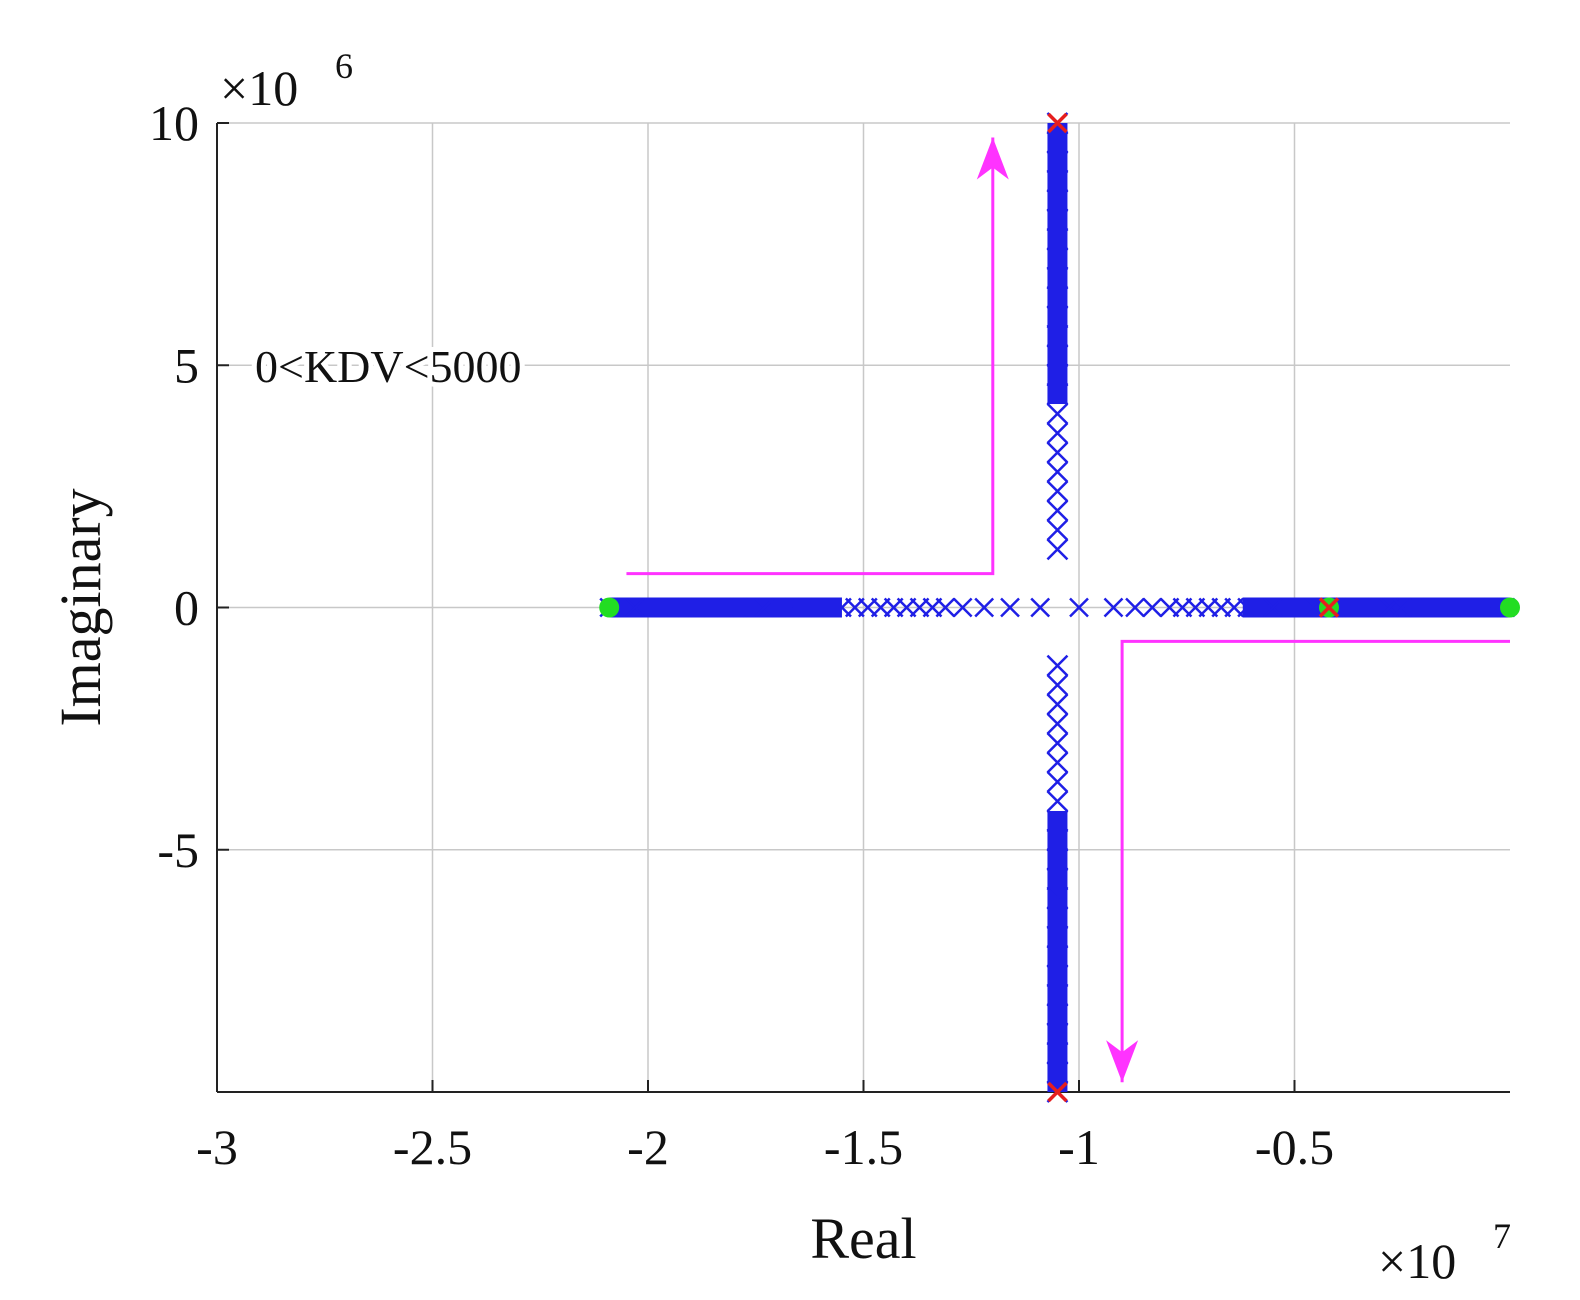  I want to click on x-tick-label: -1, so click(1079, 1147).